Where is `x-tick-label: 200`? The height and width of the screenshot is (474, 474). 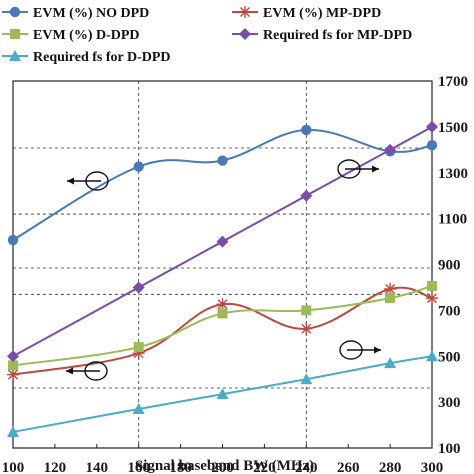
x-tick-label: 200 is located at coordinates (222, 467).